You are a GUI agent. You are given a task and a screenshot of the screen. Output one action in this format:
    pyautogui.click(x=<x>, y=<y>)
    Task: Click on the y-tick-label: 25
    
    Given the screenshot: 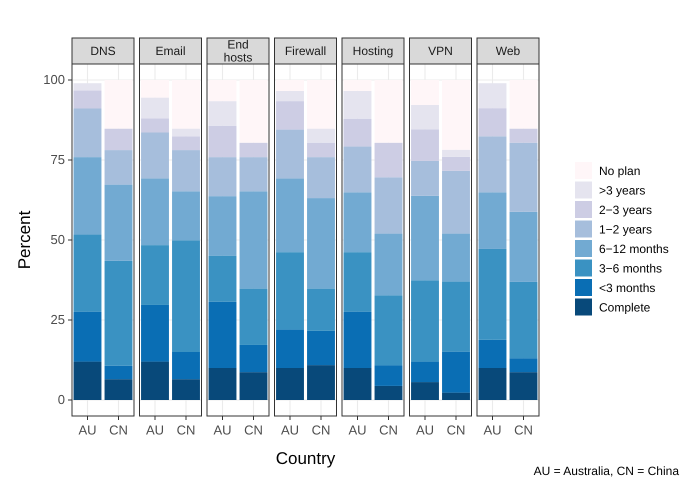 What is the action you would take?
    pyautogui.click(x=57, y=320)
    